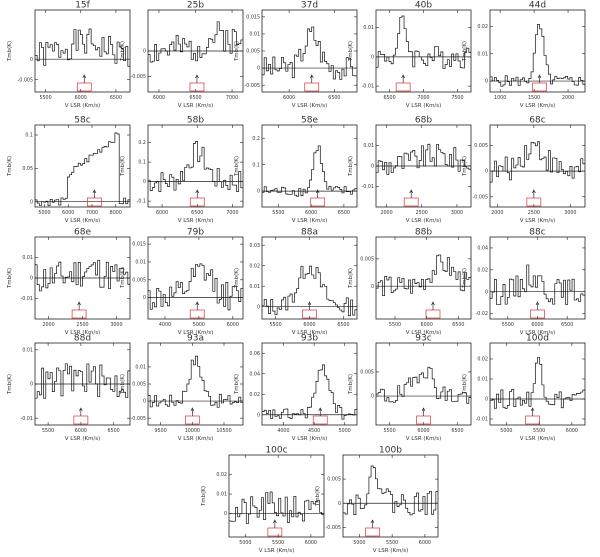 The height and width of the screenshot is (557, 600). What do you see at coordinates (500, 98) in the screenshot?
I see `x-tick-label: 1000` at bounding box center [500, 98].